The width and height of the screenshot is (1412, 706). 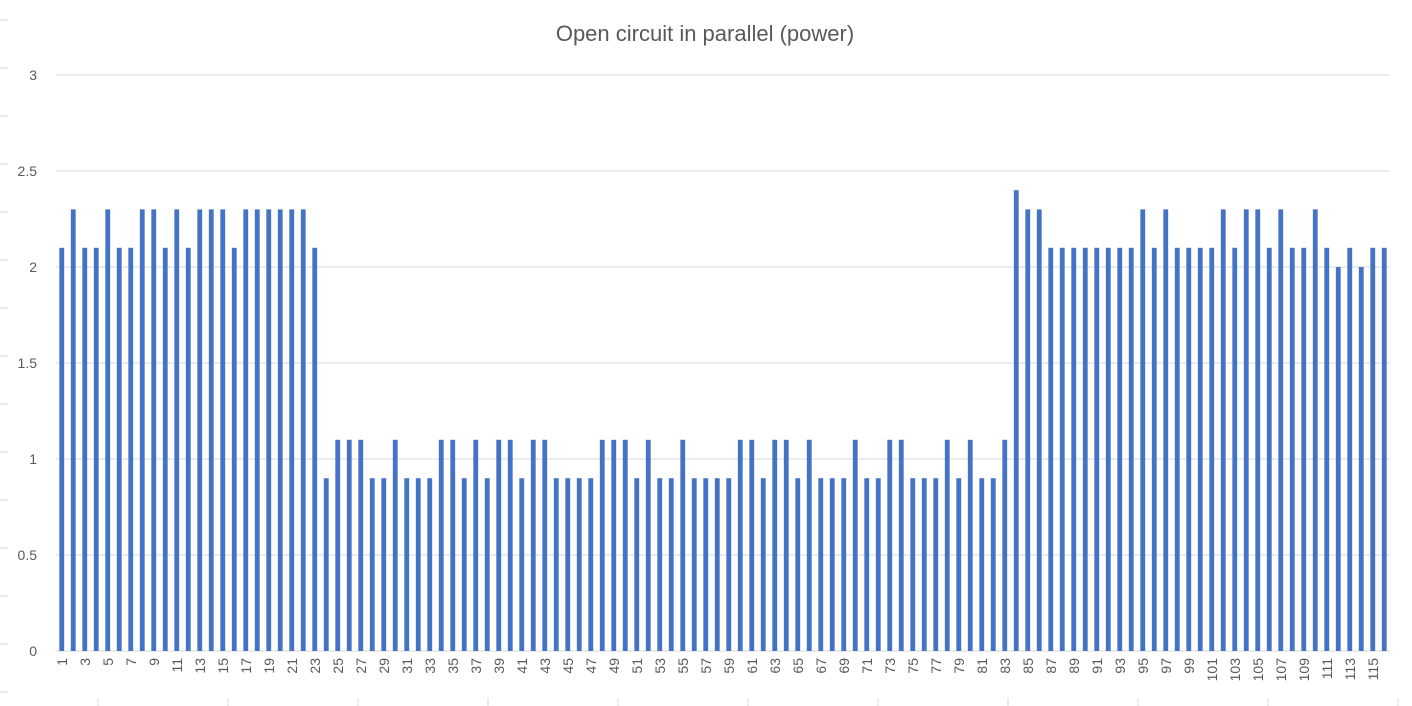 I want to click on x-tick-label: 83, so click(x=1005, y=666).